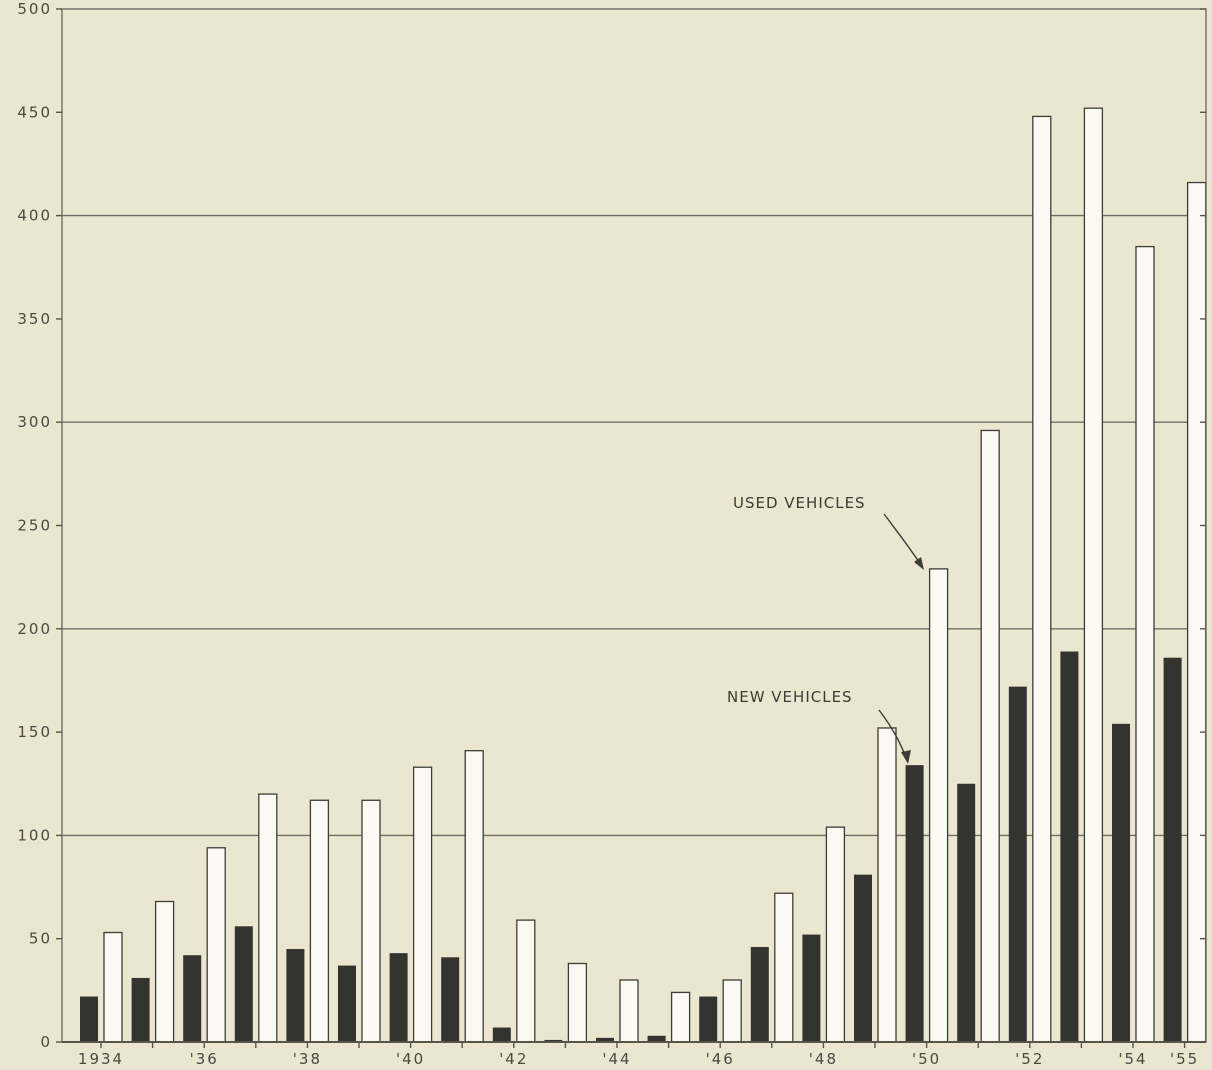 Image resolution: width=1212 pixels, height=1070 pixels. I want to click on bar-new-vehicles-1941, so click(450, 999).